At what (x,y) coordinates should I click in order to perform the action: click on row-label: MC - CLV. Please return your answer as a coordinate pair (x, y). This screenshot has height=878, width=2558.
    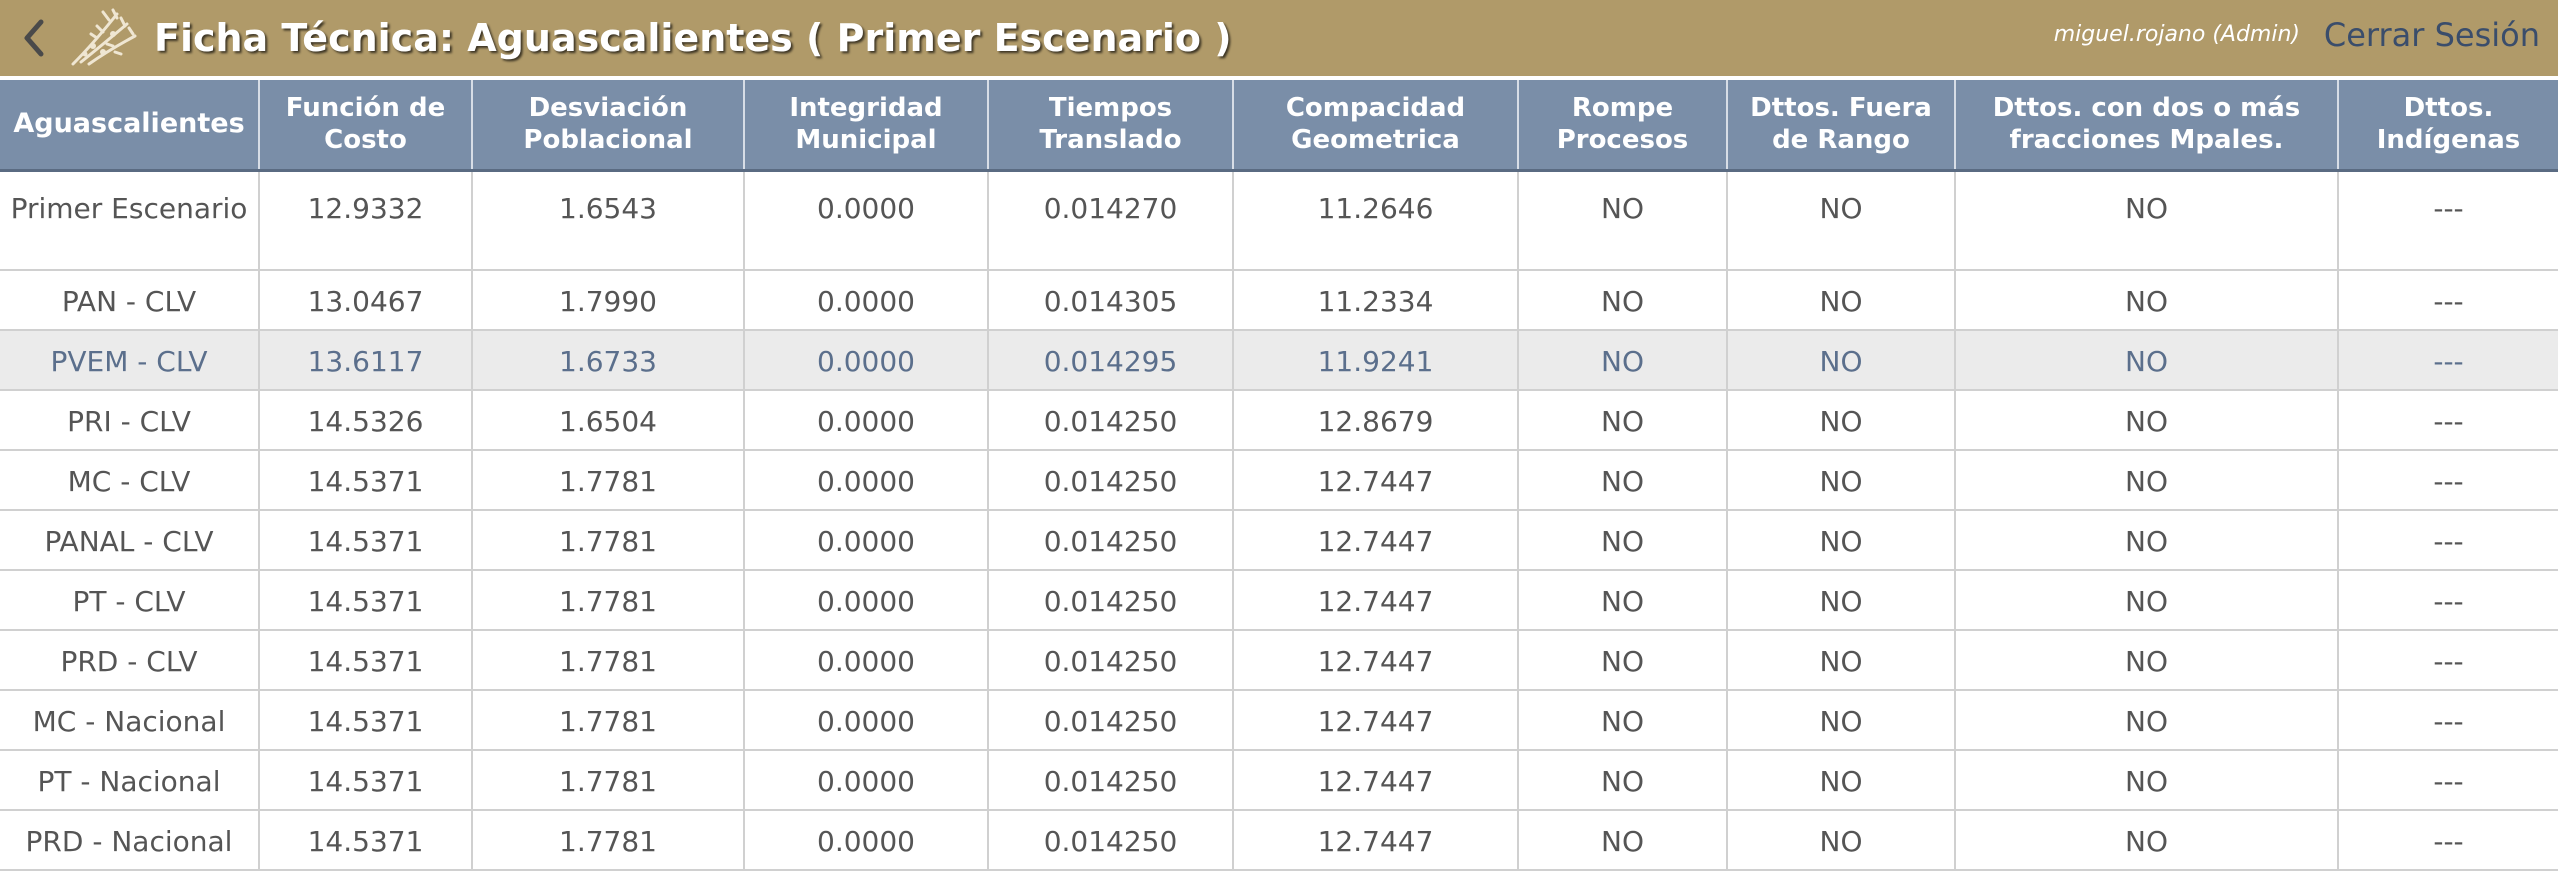
    Looking at the image, I should click on (129, 480).